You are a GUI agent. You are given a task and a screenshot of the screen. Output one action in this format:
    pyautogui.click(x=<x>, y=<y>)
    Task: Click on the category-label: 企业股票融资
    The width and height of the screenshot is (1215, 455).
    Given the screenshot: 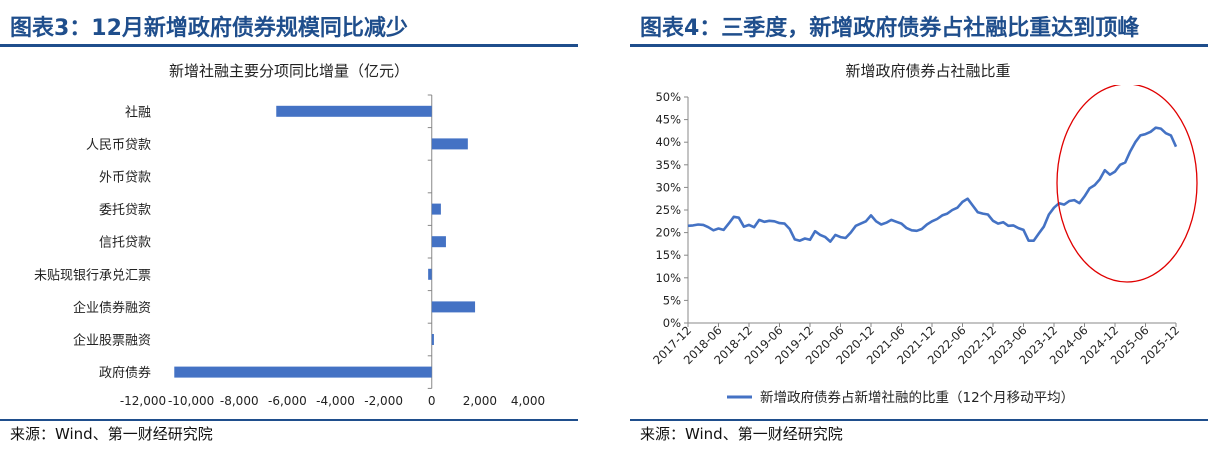 What is the action you would take?
    pyautogui.click(x=112, y=341)
    